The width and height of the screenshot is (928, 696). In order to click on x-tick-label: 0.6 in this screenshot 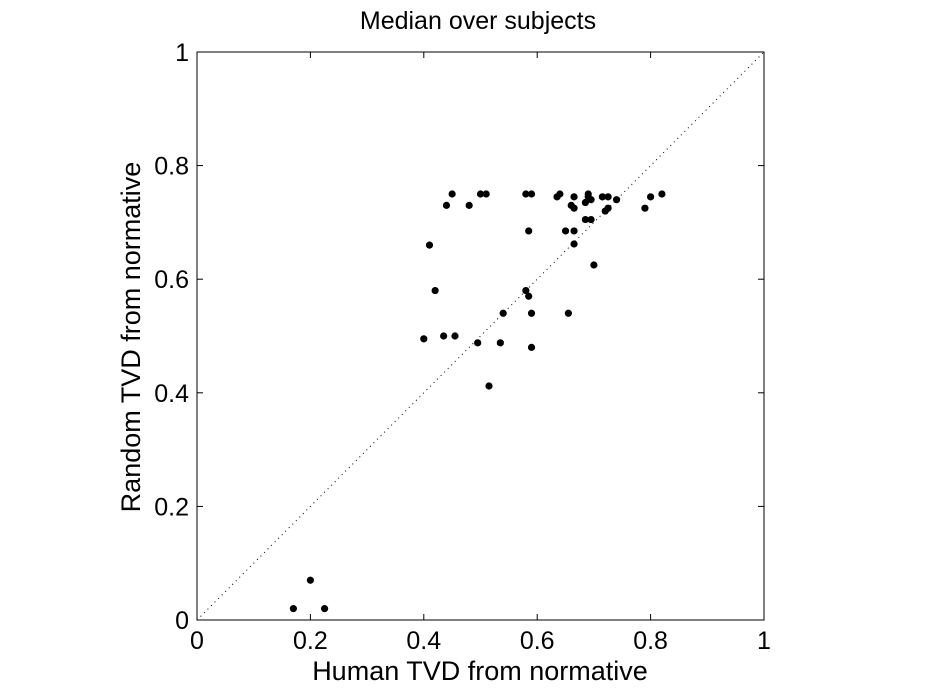, I will do `click(537, 641)`.